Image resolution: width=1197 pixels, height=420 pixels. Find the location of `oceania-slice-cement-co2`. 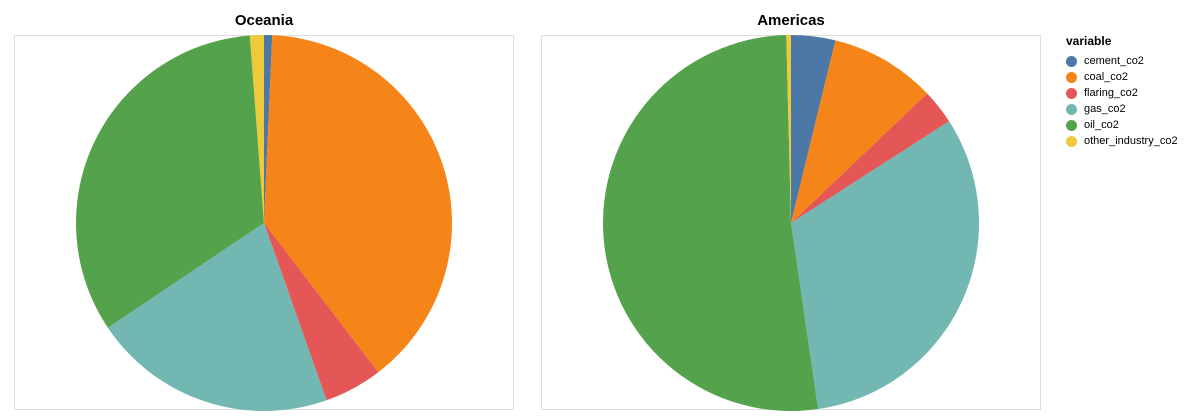

oceania-slice-cement-co2 is located at coordinates (268, 128).